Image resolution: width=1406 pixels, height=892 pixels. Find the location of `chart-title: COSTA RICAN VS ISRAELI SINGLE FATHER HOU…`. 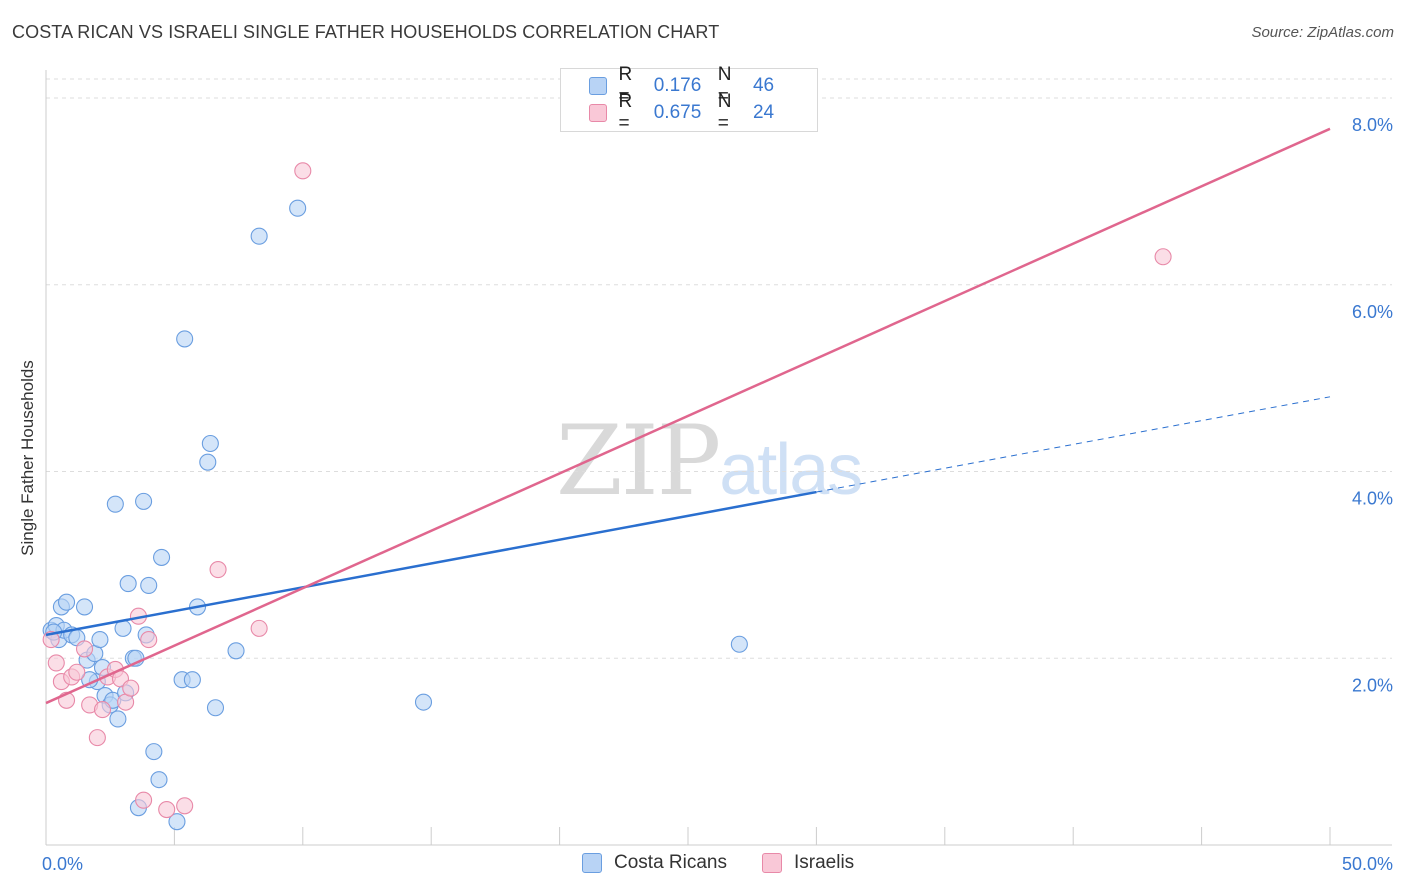

chart-title: COSTA RICAN VS ISRAELI SINGLE FATHER HOU… is located at coordinates (366, 32).